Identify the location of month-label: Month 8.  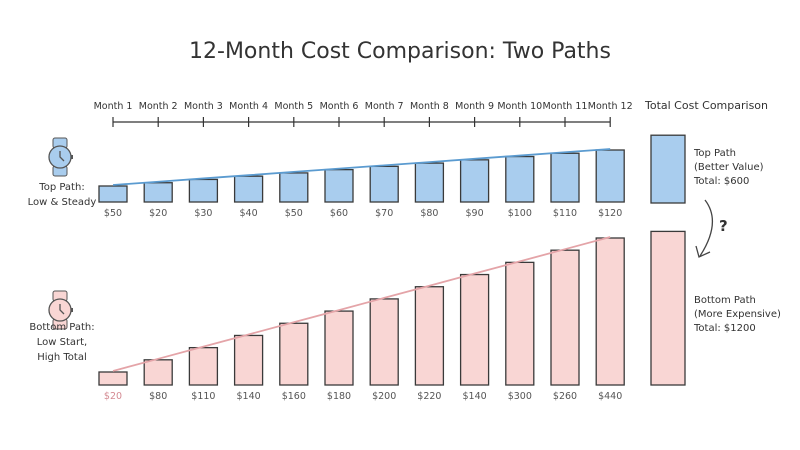
(429, 106).